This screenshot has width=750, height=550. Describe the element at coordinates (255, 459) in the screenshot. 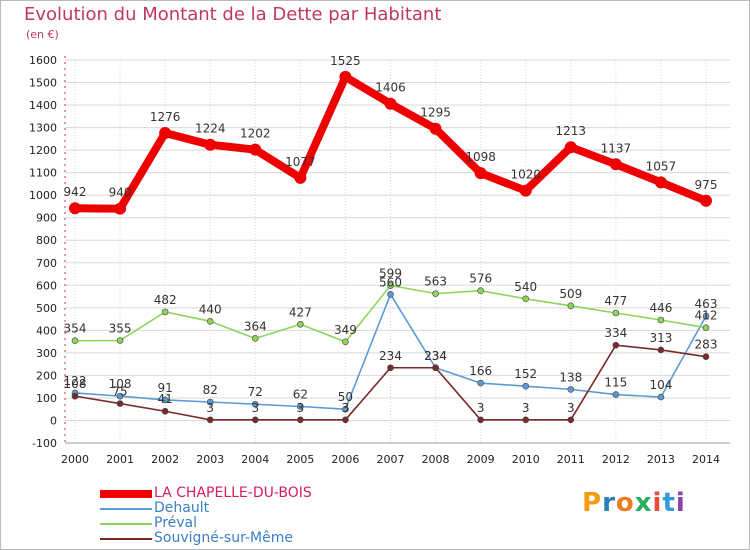

I see `x-tick-label: 2004` at that location.